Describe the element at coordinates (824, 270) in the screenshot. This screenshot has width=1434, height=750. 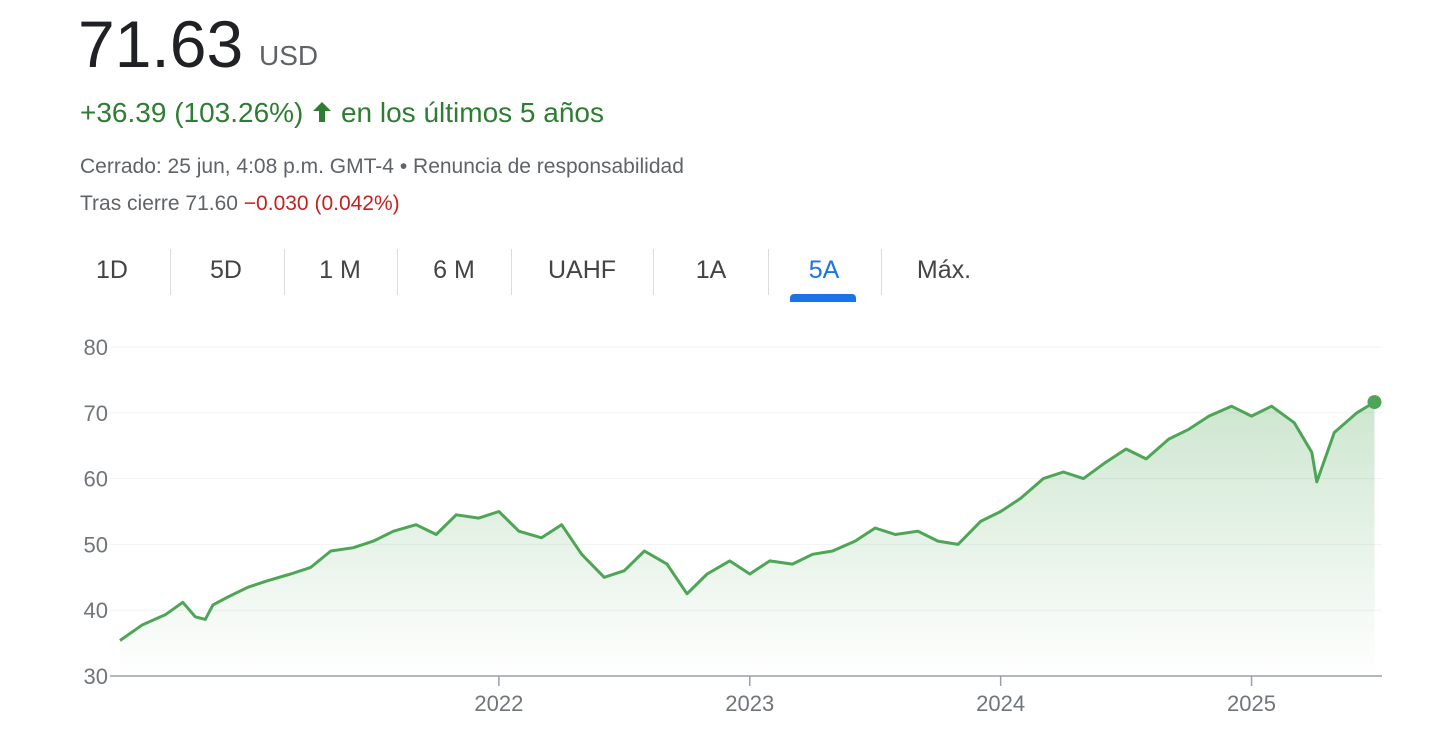
I see `tab: 5A` at that location.